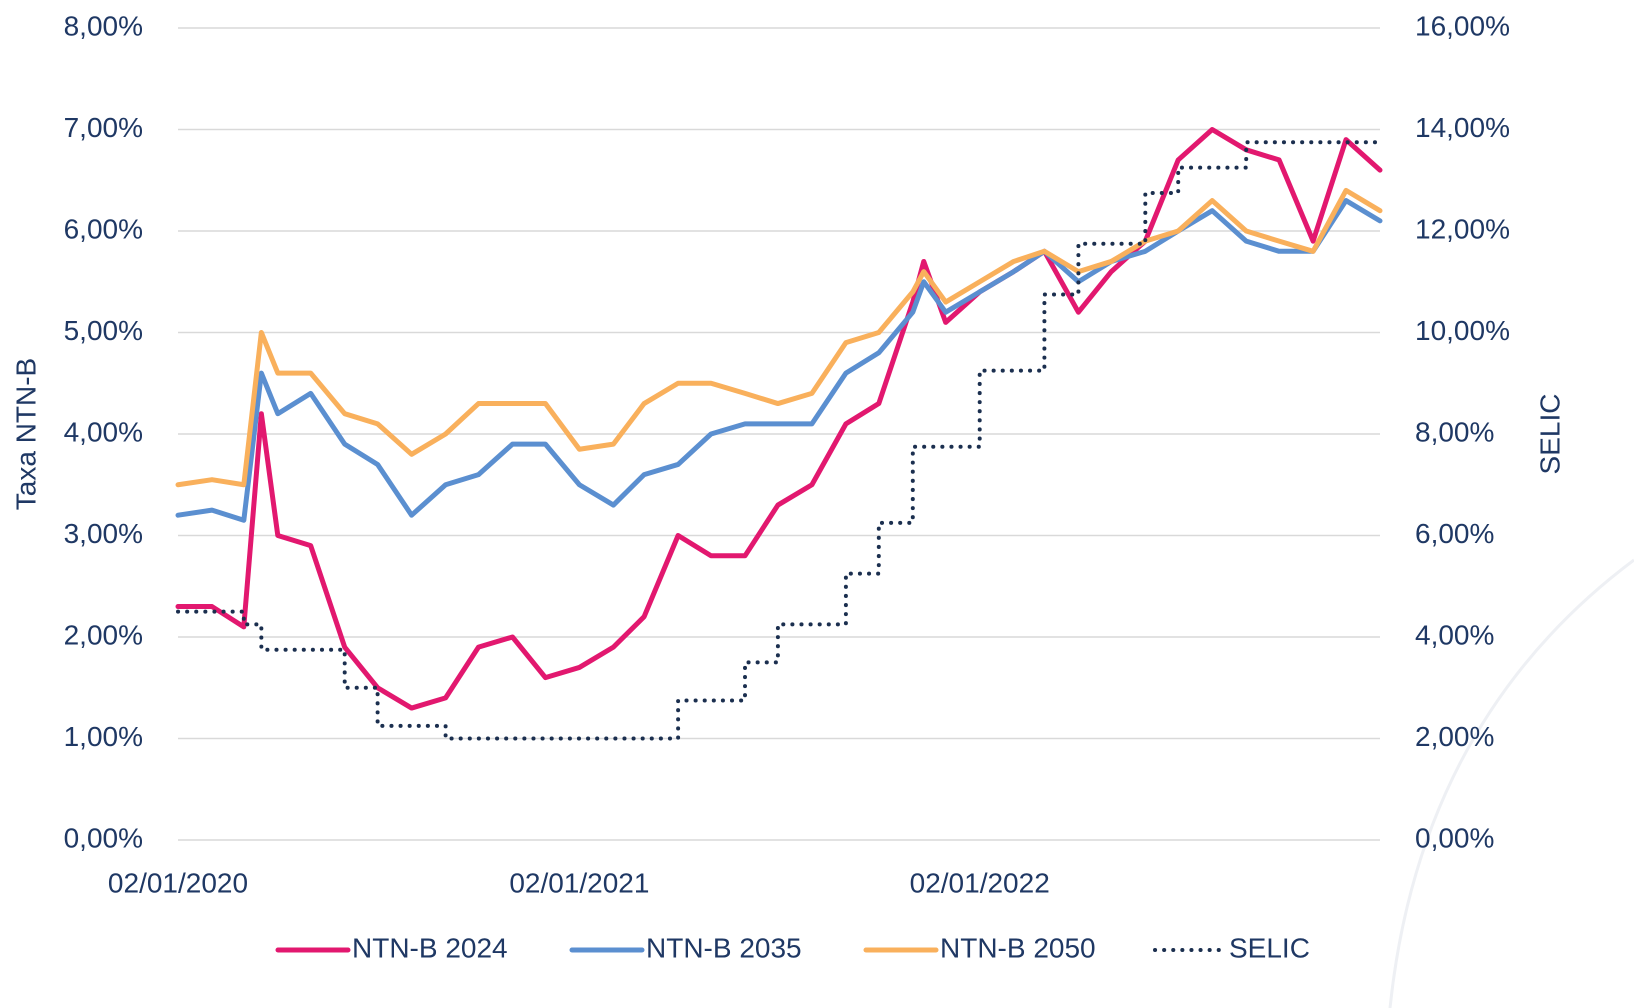 The width and height of the screenshot is (1634, 1008). I want to click on y-tick-label: 4,00%, so click(103, 431).